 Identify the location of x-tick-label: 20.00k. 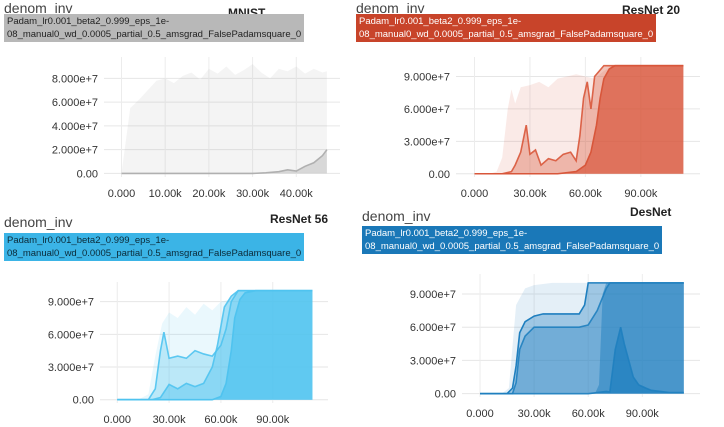
(209, 194).